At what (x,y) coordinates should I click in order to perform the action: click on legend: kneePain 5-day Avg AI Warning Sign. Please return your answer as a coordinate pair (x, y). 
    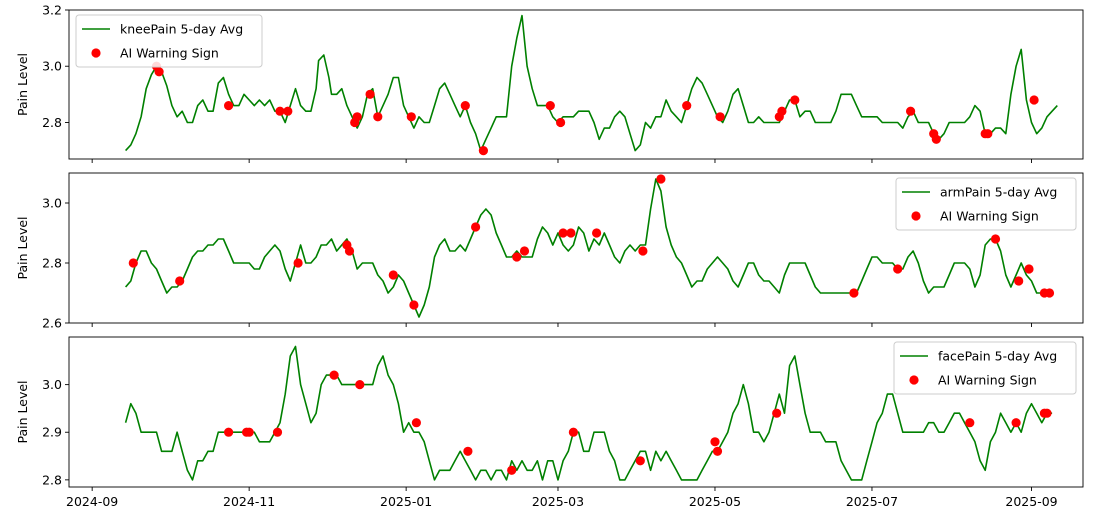
    Looking at the image, I should click on (169, 41).